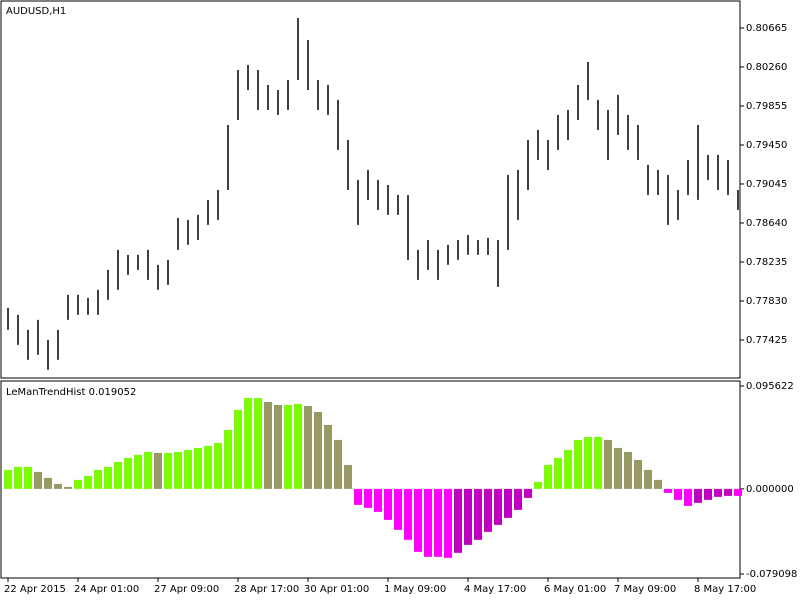 Image resolution: width=800 pixels, height=600 pixels. I want to click on x-tick-label: 7 May 09:00, so click(645, 589).